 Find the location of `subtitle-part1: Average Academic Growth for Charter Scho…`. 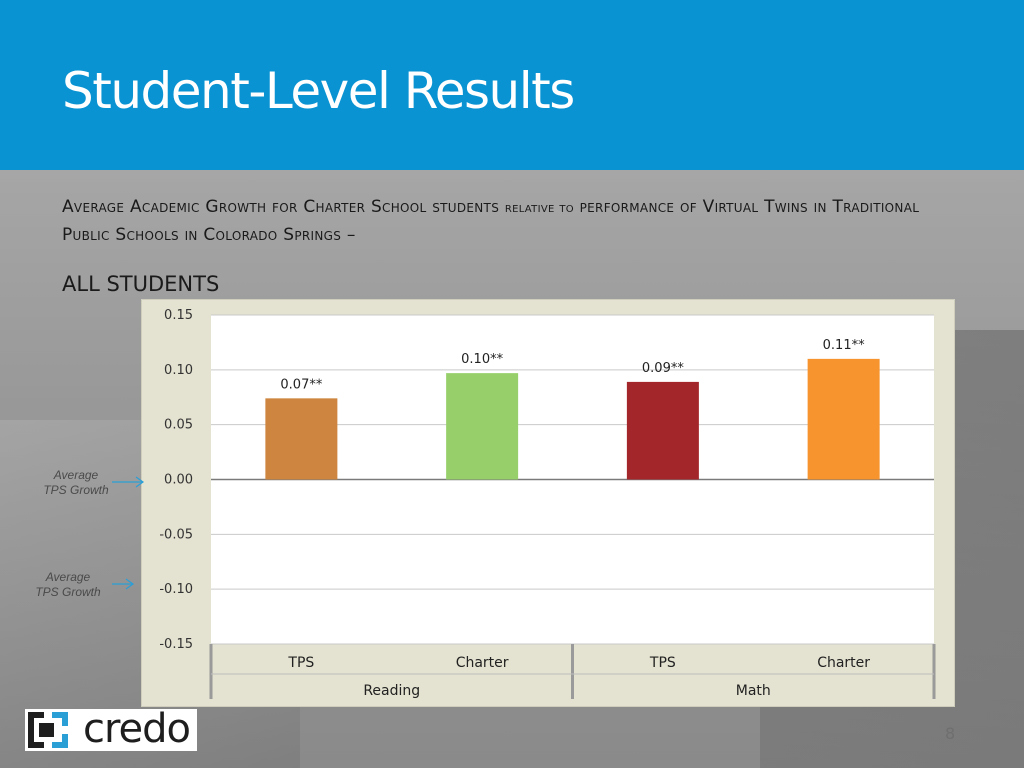

subtitle-part1: Average Academic Growth for Charter Scho… is located at coordinates (281, 207).